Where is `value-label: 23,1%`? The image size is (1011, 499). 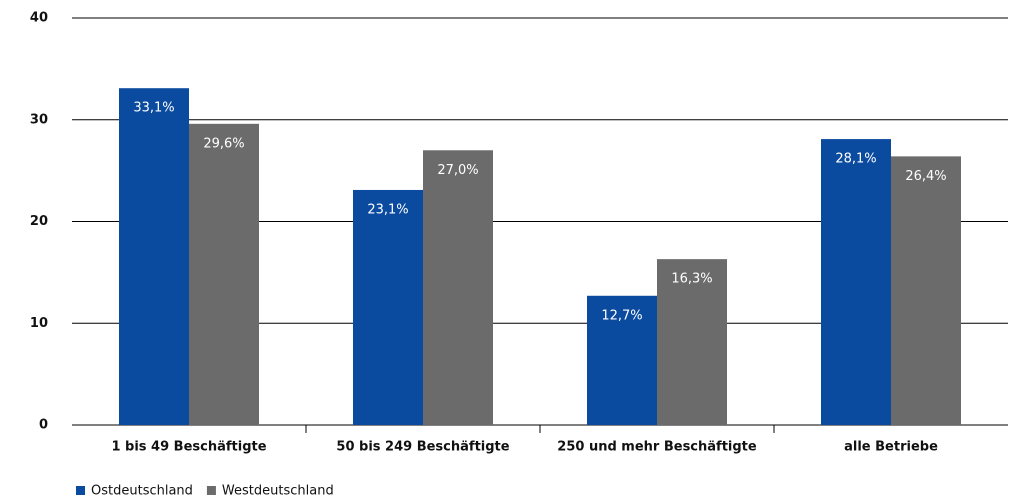 value-label: 23,1% is located at coordinates (387, 209).